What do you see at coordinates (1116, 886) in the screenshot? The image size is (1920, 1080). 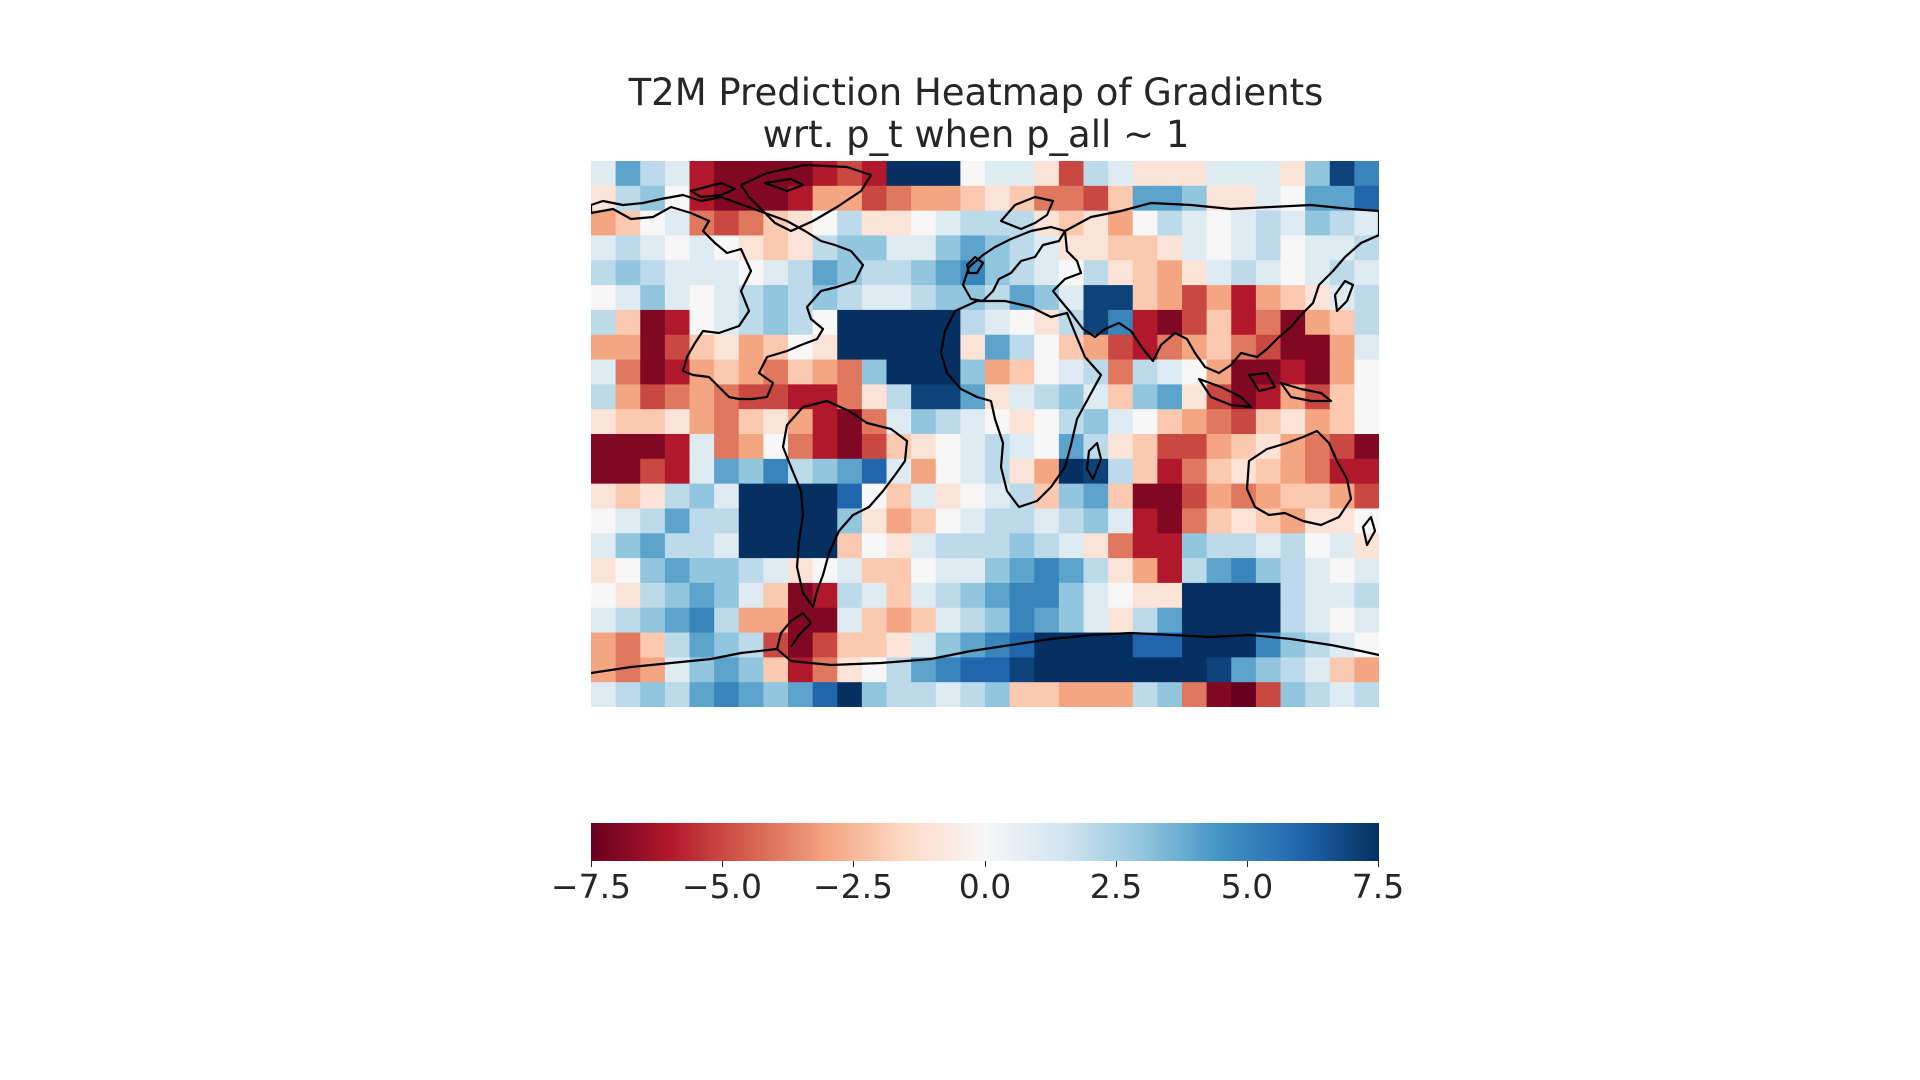 I see `colorbar-tick-label: 2.5` at bounding box center [1116, 886].